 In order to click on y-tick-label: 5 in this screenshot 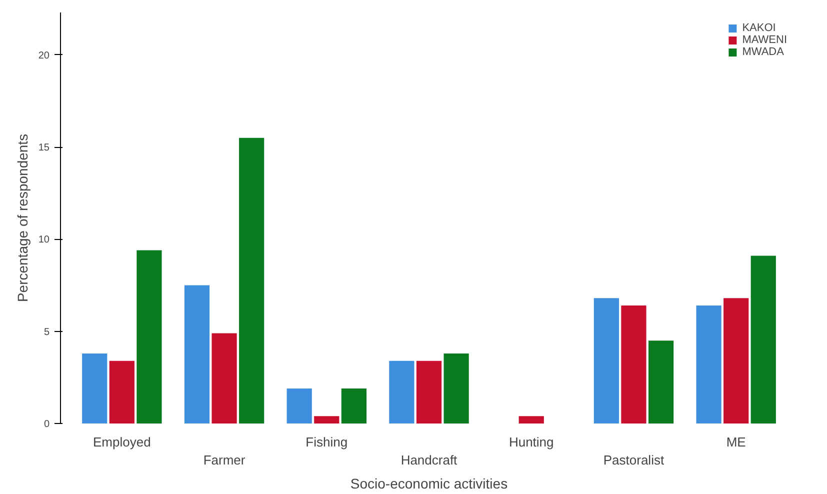, I will do `click(47, 332)`.